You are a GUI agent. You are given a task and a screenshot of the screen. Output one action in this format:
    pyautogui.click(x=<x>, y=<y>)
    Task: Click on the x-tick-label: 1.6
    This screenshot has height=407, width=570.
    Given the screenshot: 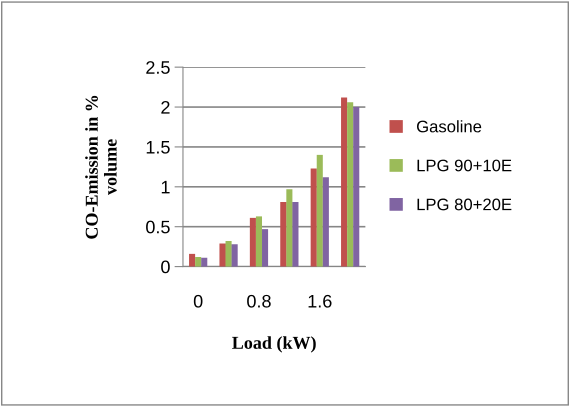 What is the action you would take?
    pyautogui.click(x=320, y=301)
    